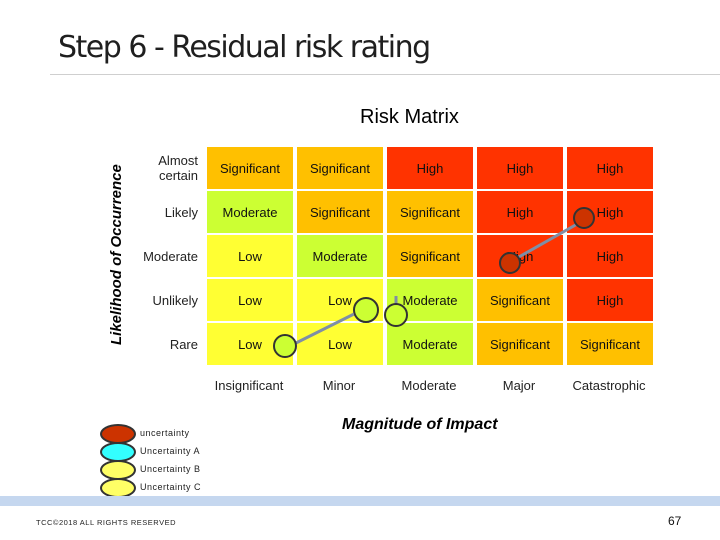 This screenshot has height=540, width=720. Describe the element at coordinates (244, 47) in the screenshot. I see `slide-title: Step 6 - Residual risk rating` at that location.